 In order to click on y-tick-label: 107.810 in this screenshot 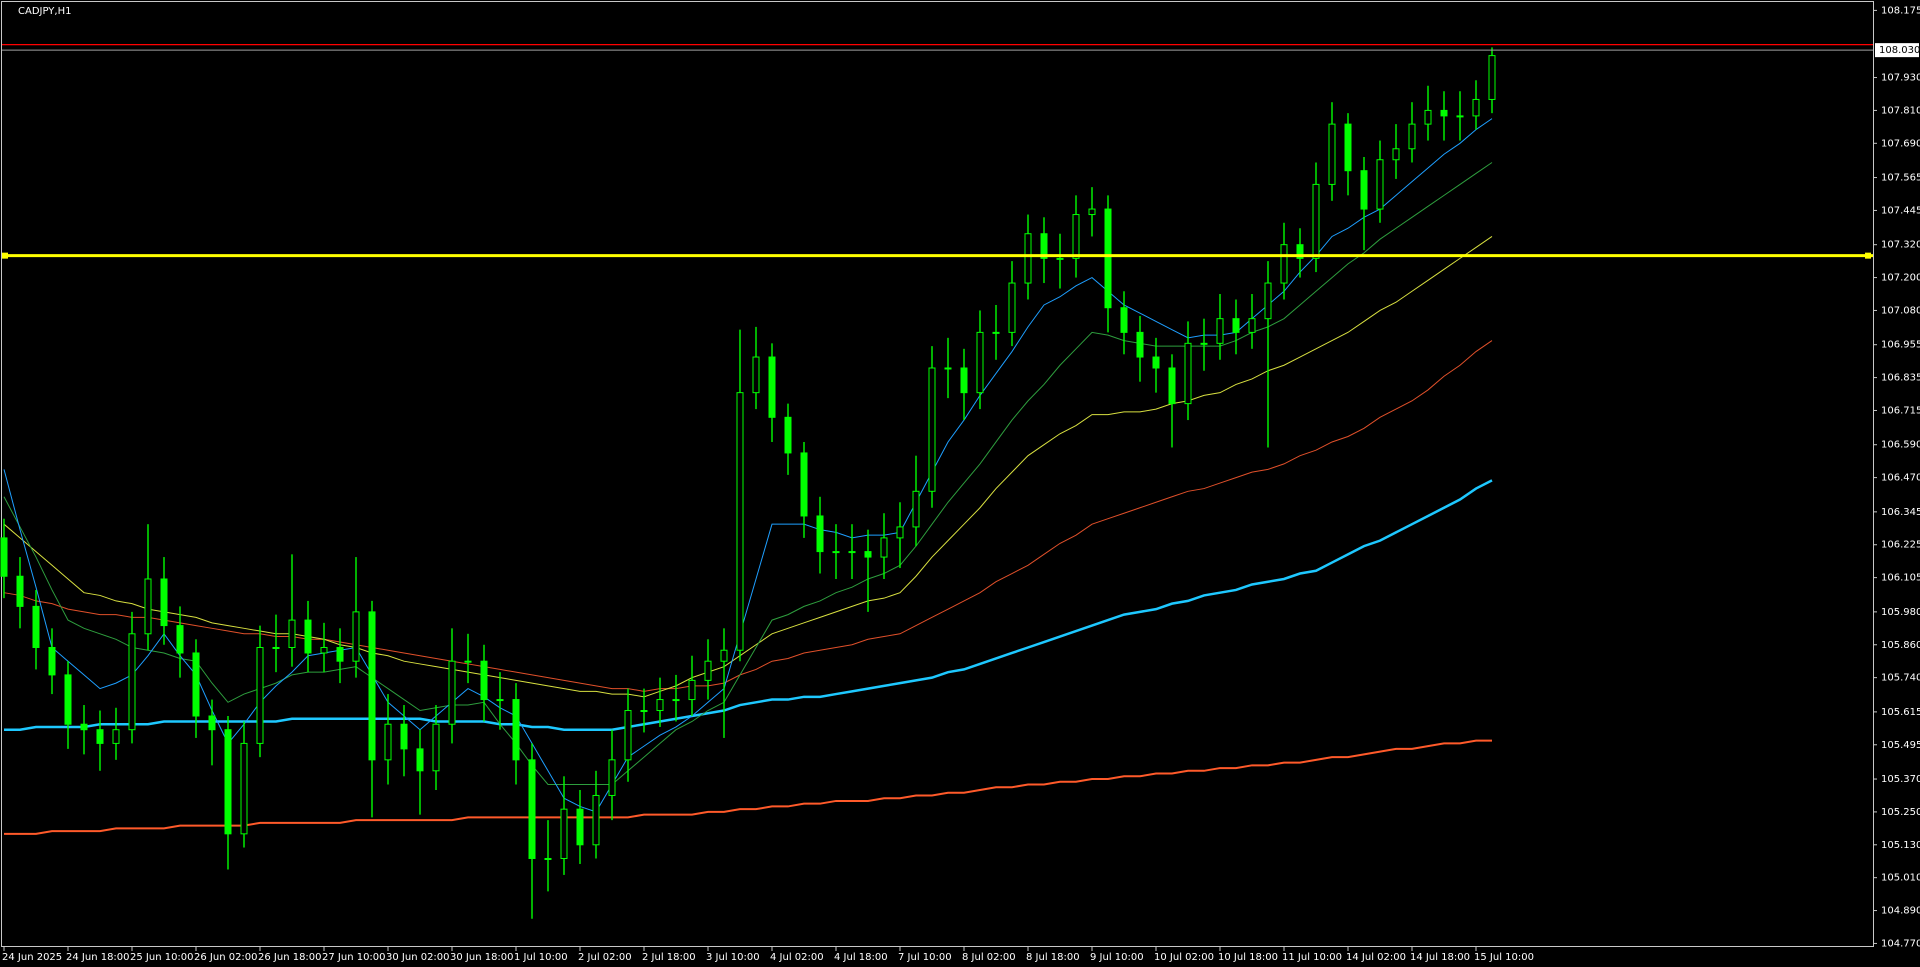, I will do `click(1900, 110)`.